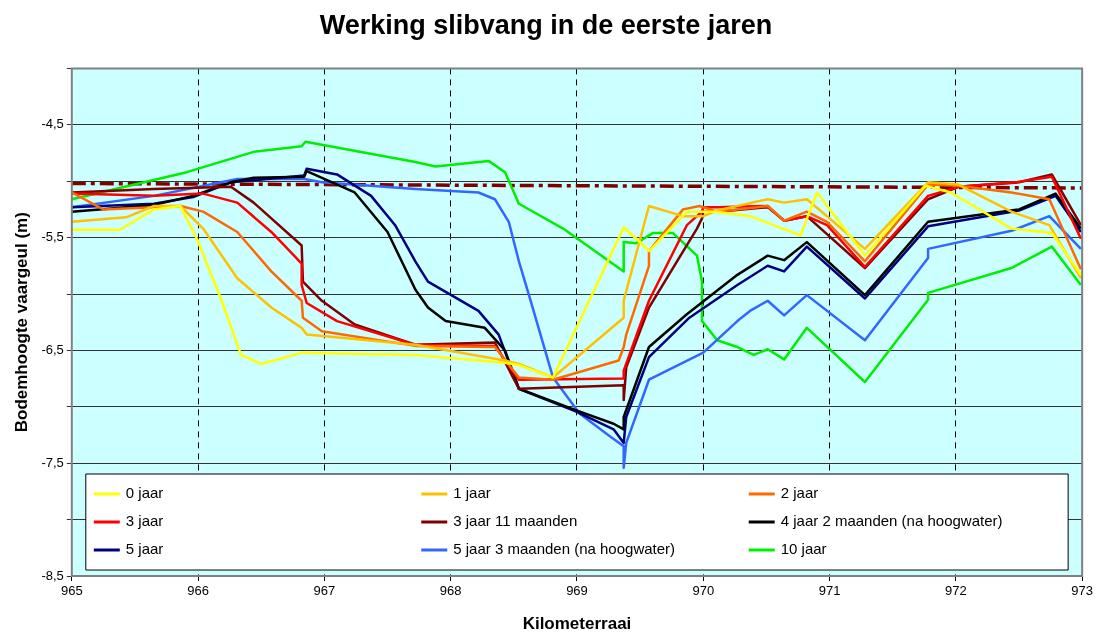 The image size is (1096, 643). Describe the element at coordinates (472, 493) in the screenshot. I see `legend-label: 1 jaar` at that location.